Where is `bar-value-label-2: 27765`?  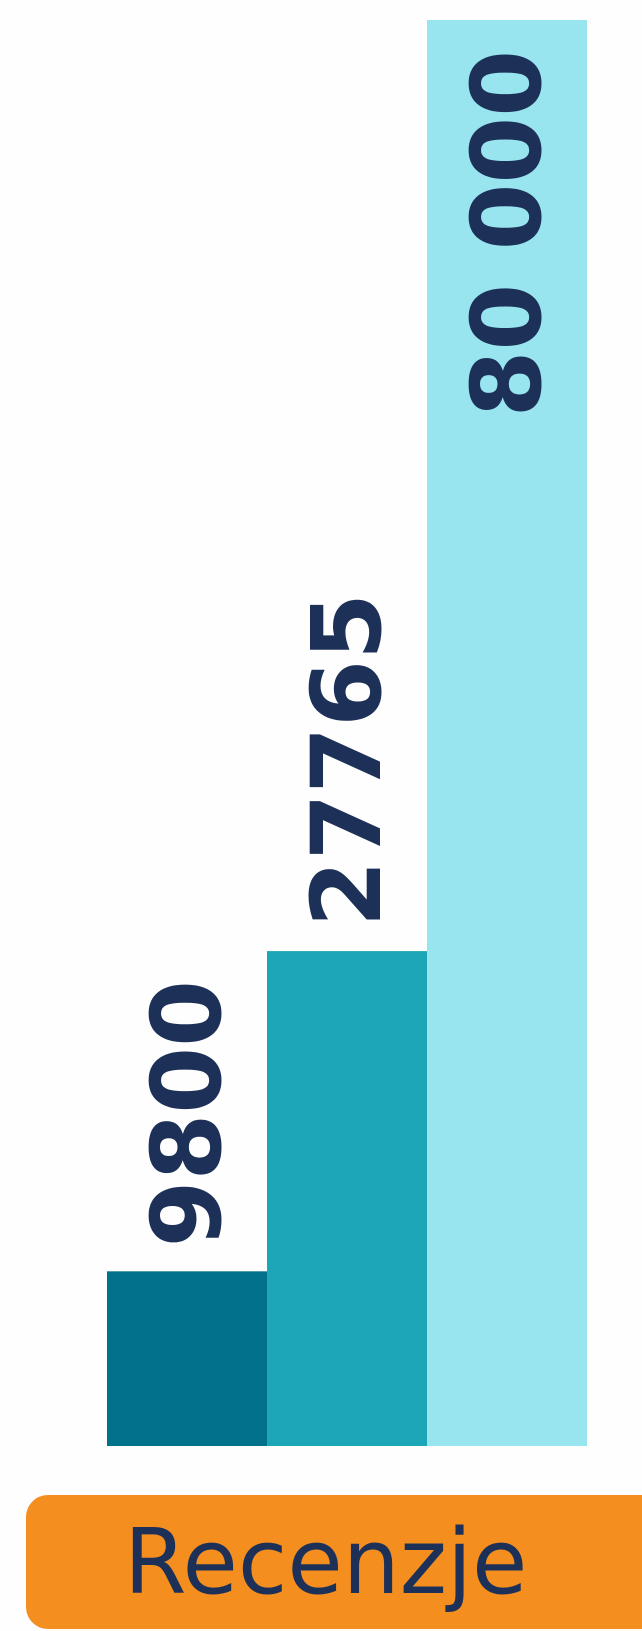 bar-value-label-2: 27765 is located at coordinates (347, 760).